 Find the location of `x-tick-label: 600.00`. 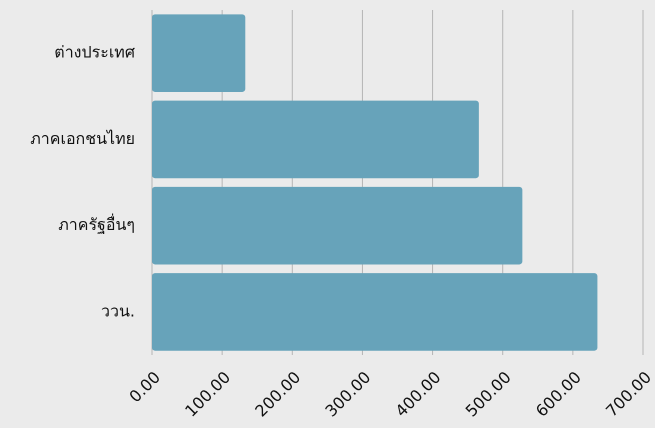

x-tick-label: 600.00 is located at coordinates (558, 394).